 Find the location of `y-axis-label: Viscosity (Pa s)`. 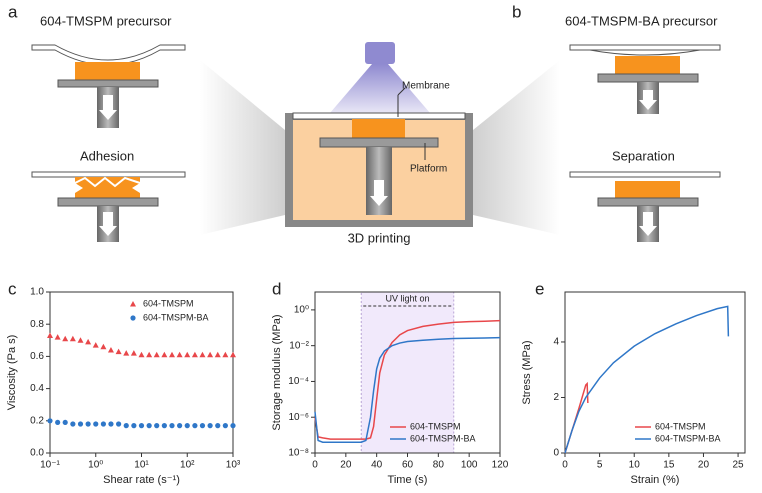

y-axis-label: Viscosity (Pa s) is located at coordinates (12, 373).